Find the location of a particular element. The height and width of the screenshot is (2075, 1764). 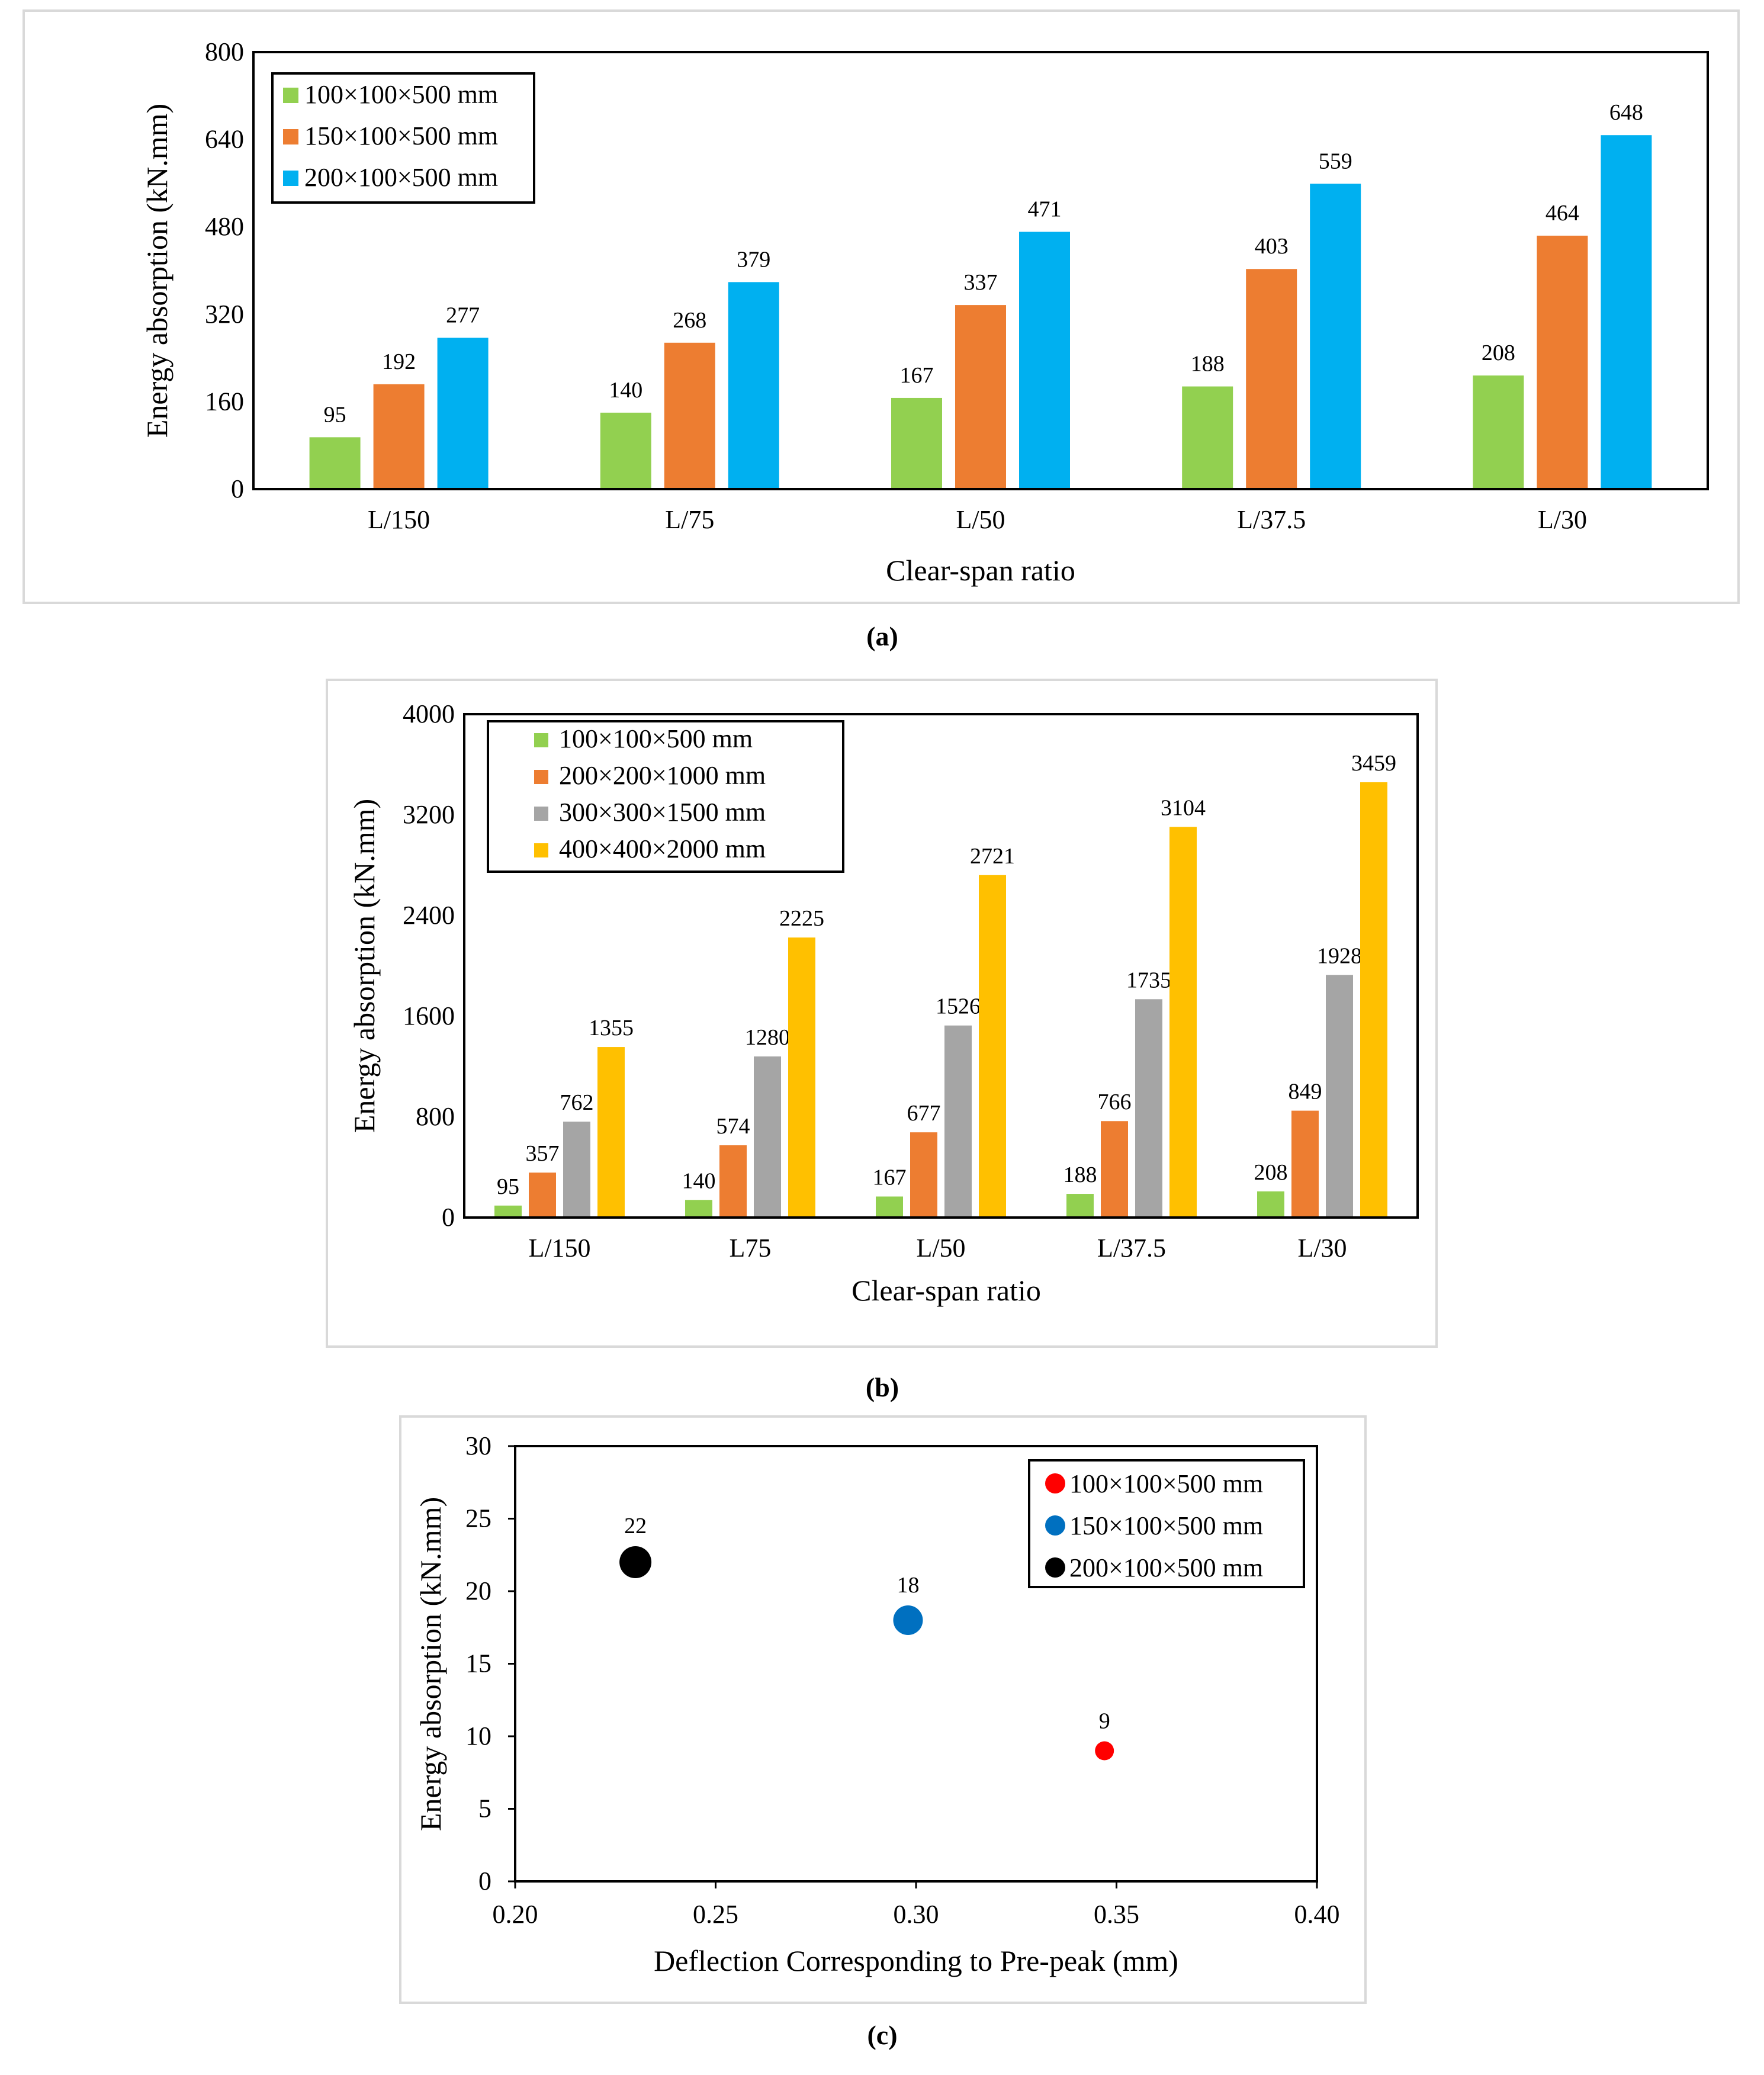

panel-a-y-tick-label: 480 is located at coordinates (224, 226).